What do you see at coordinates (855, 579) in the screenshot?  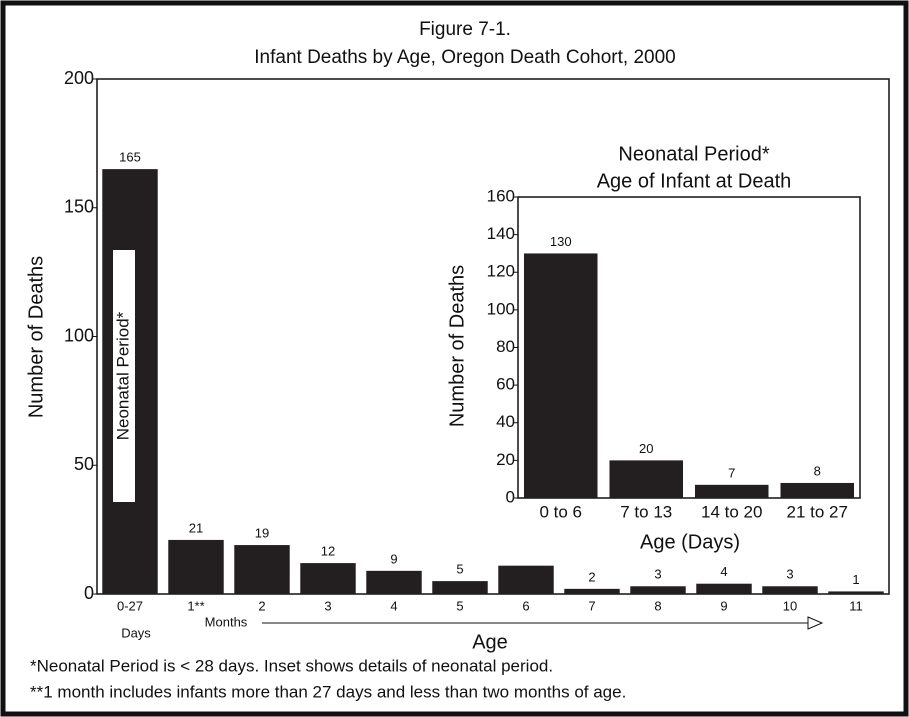 I see `value-label: 1` at bounding box center [855, 579].